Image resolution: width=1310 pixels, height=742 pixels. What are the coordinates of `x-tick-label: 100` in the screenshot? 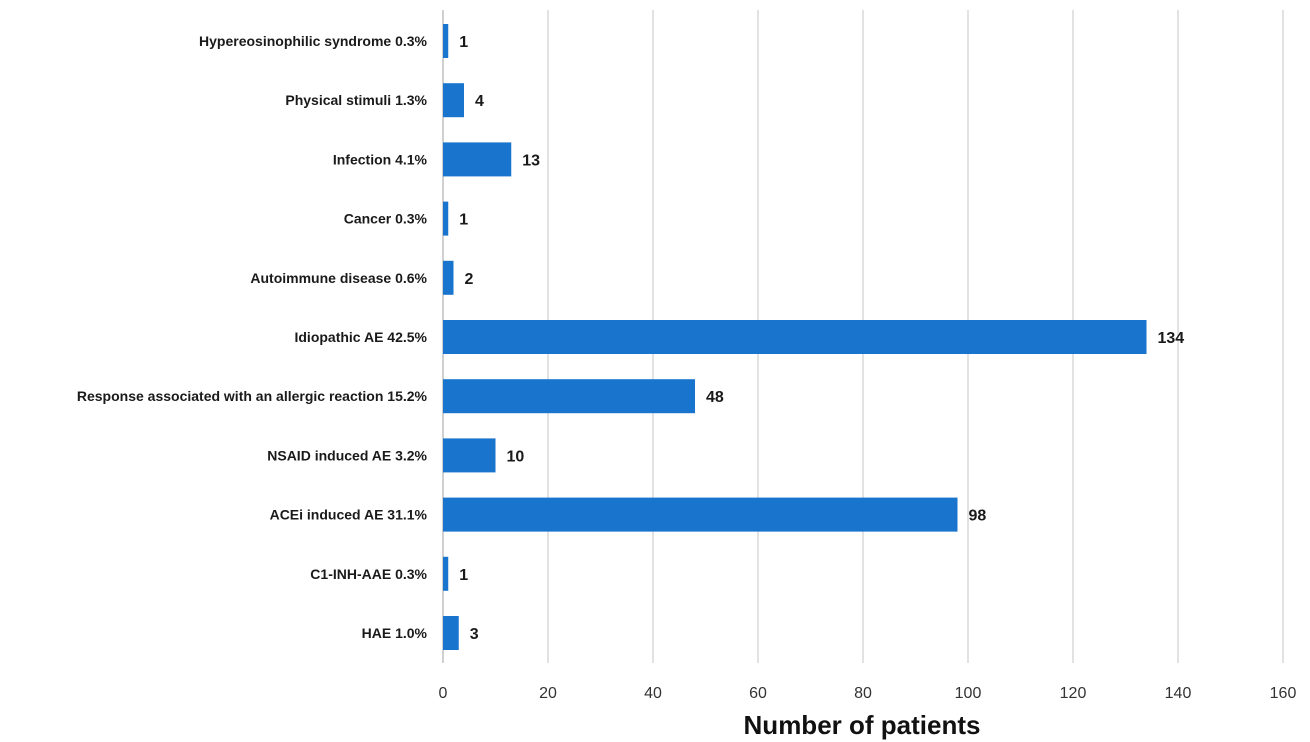 It's located at (968, 693).